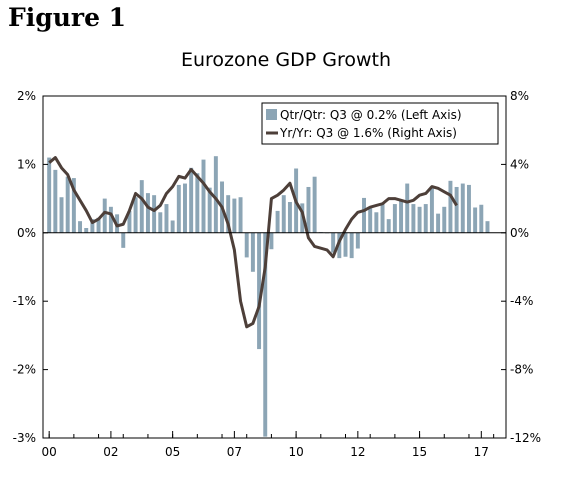  Describe the element at coordinates (26, 233) in the screenshot. I see `left-tick-label: 0%` at that location.